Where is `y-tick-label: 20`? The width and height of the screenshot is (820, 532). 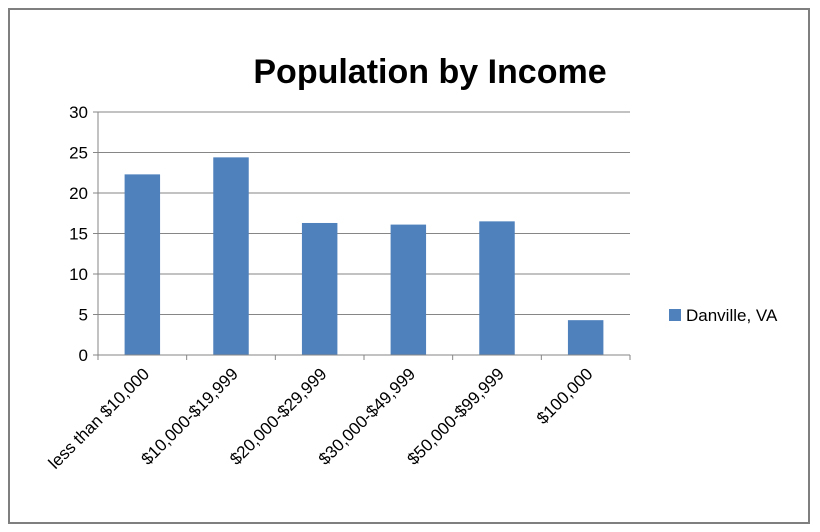 y-tick-label: 20 is located at coordinates (78, 193).